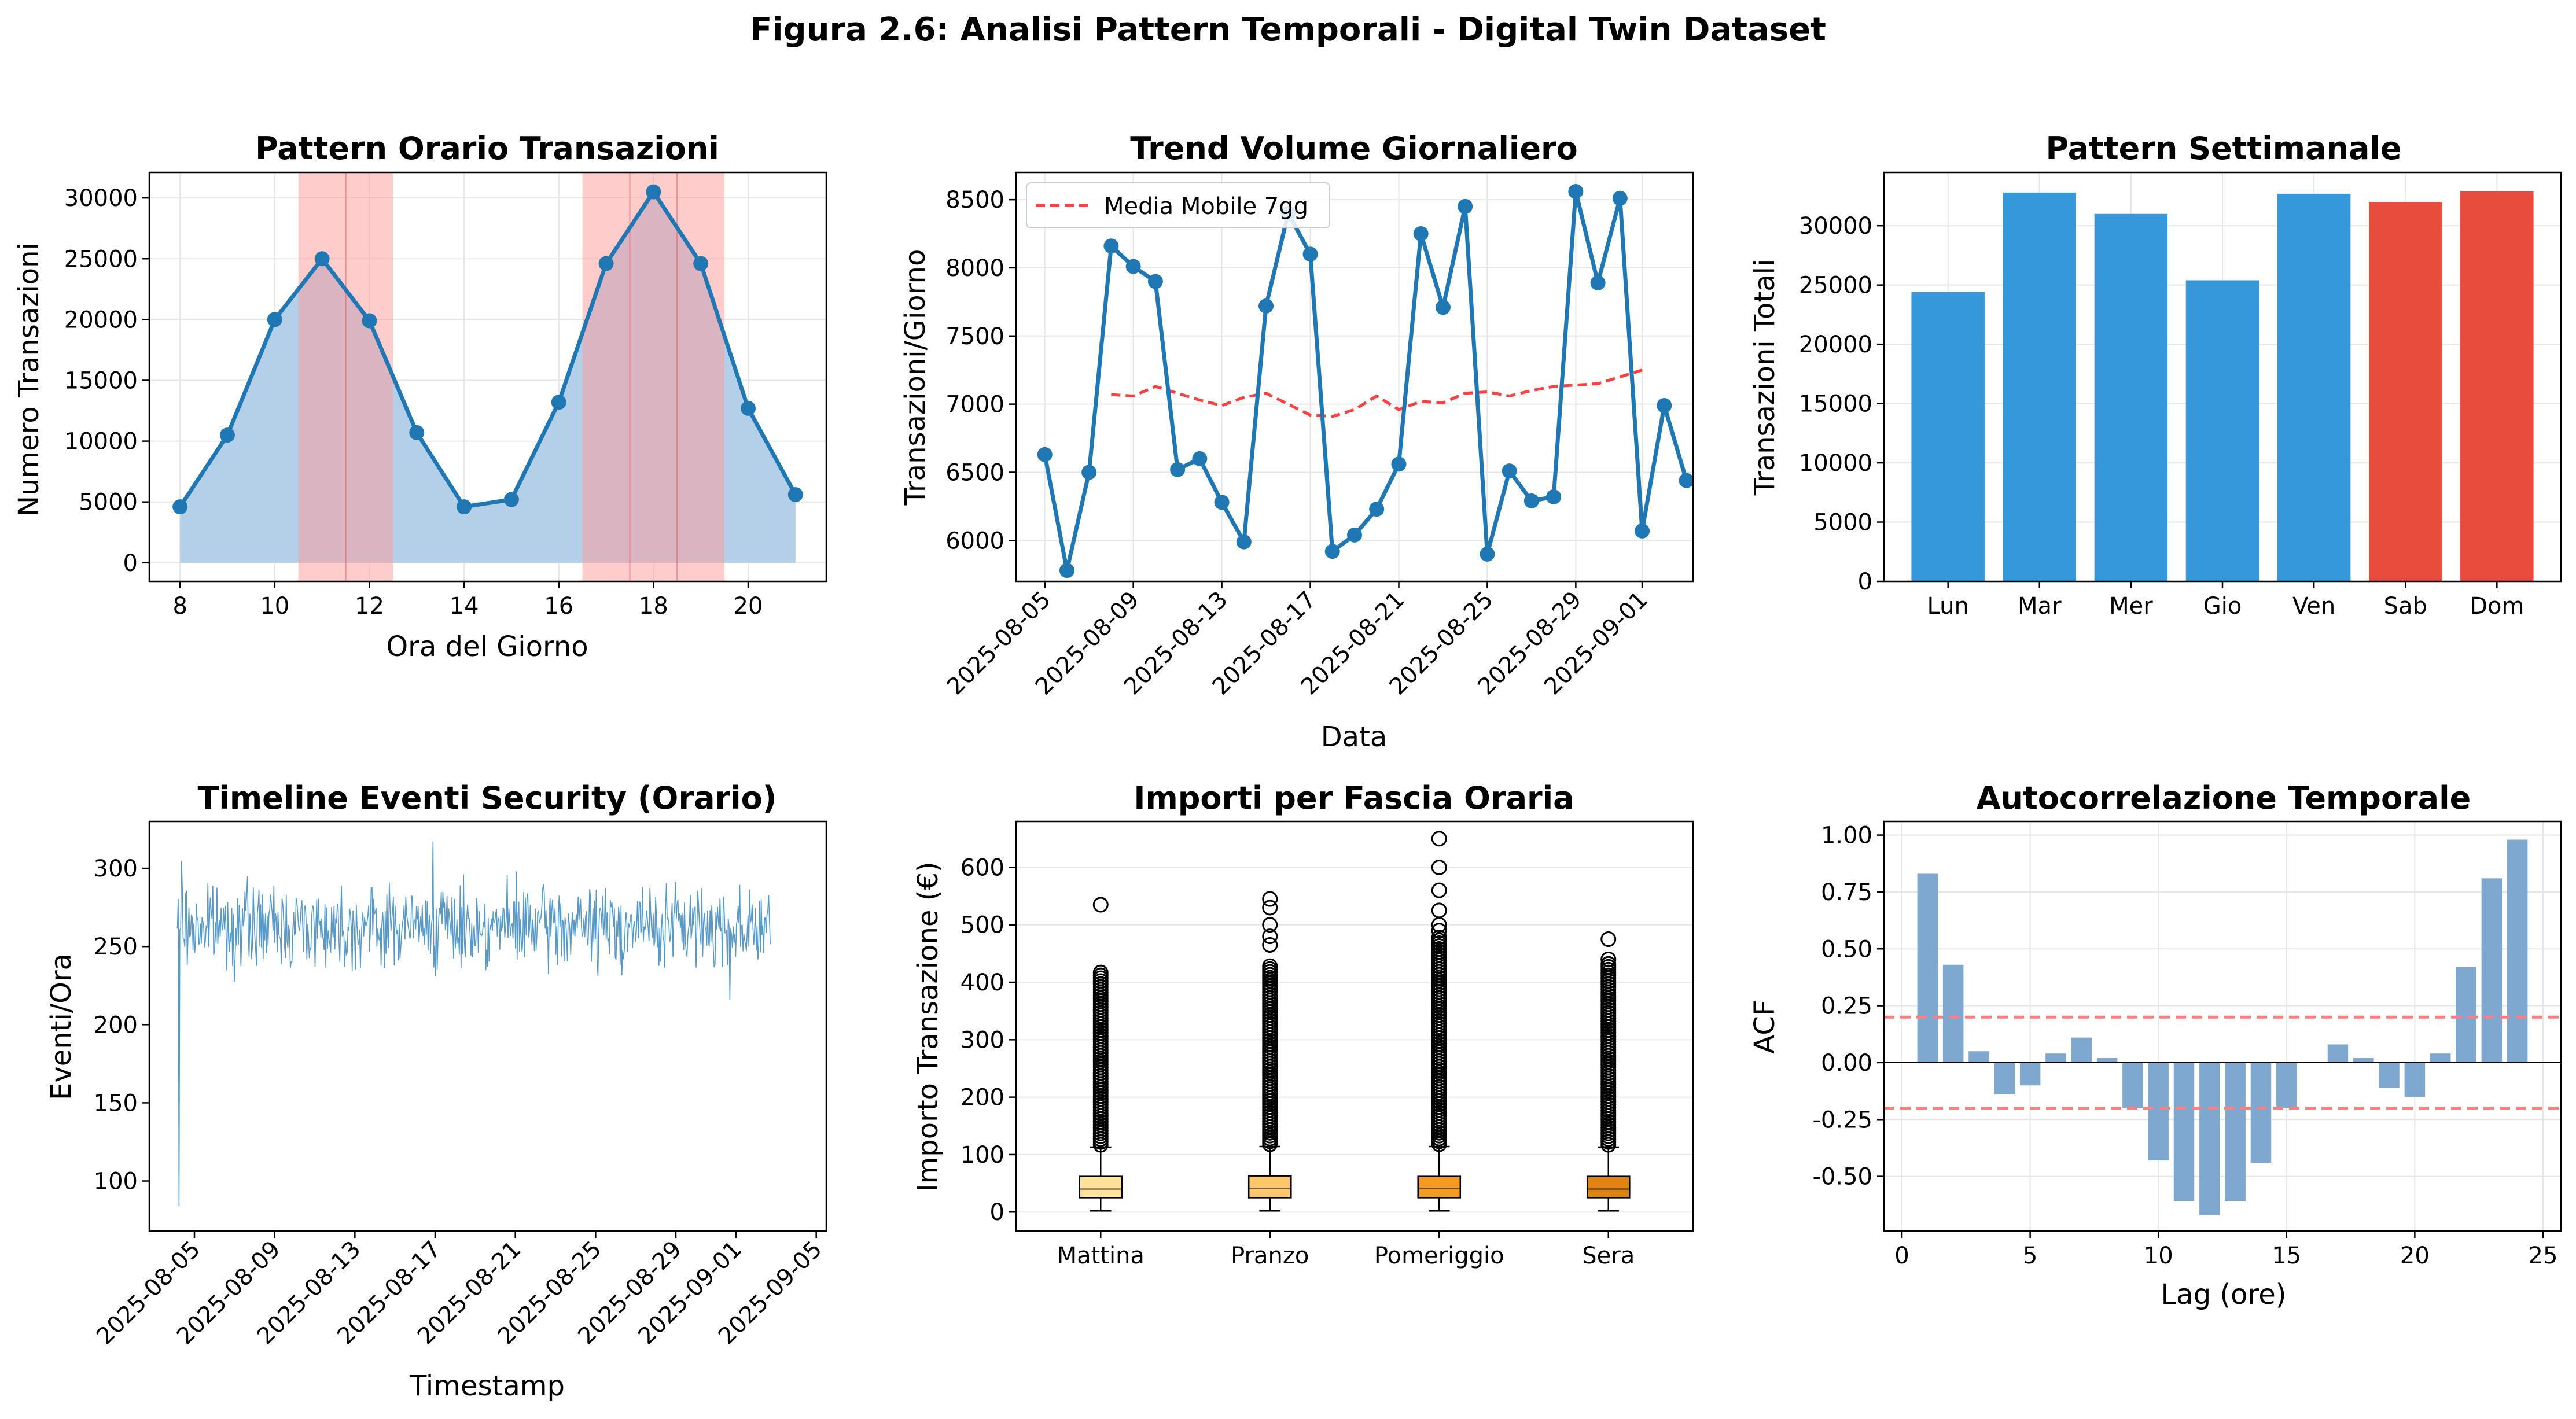 Image resolution: width=2576 pixels, height=1419 pixels. Describe the element at coordinates (116, 1025) in the screenshot. I see `y-tick-label: 200` at that location.